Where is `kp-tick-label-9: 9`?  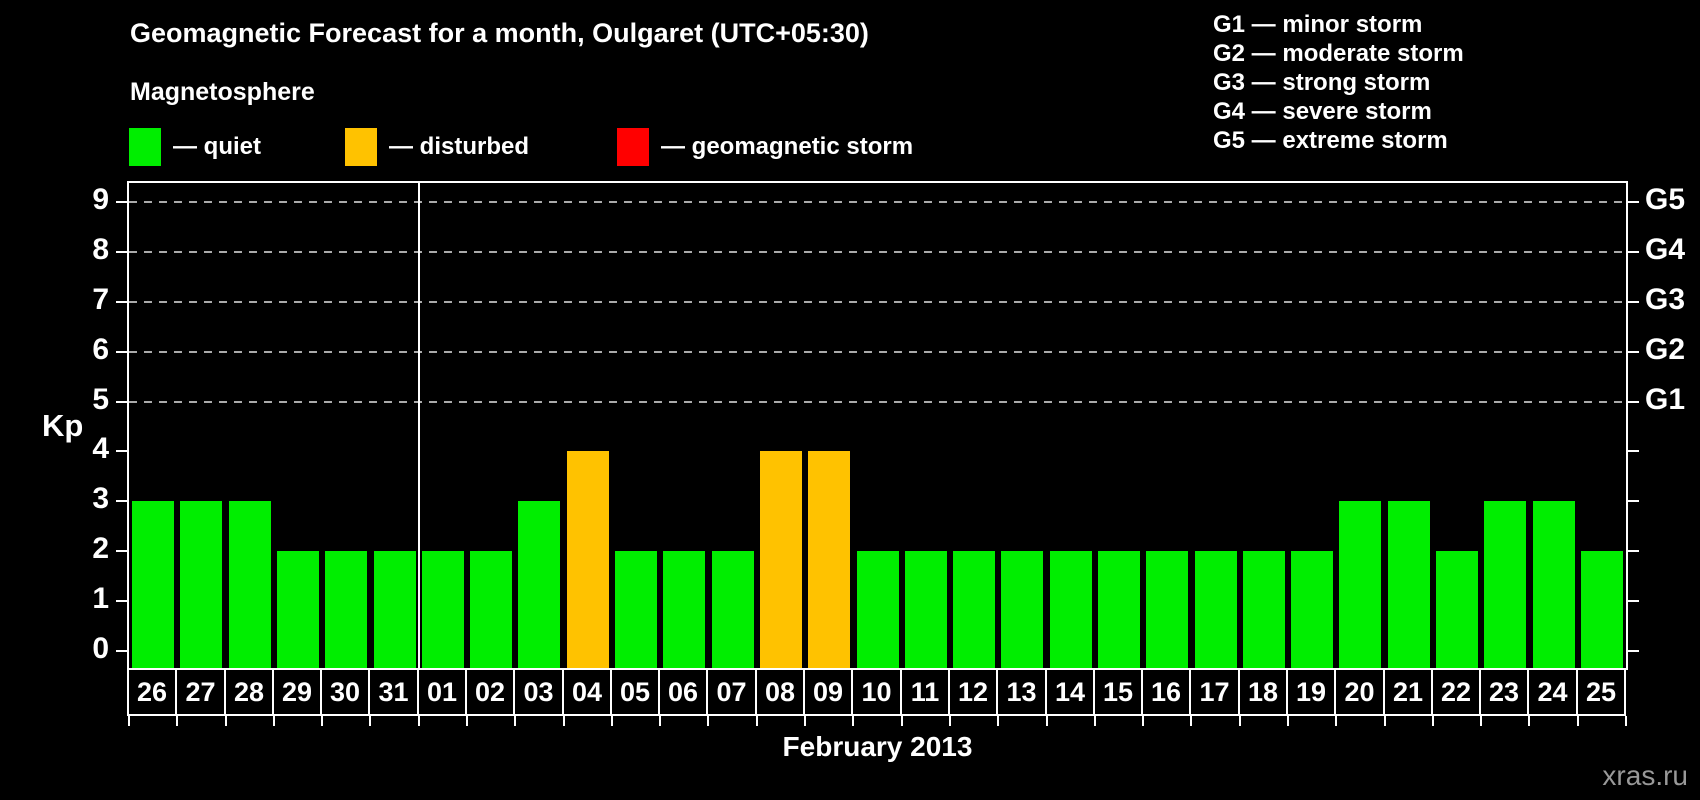 kp-tick-label-9: 9 is located at coordinates (100, 199).